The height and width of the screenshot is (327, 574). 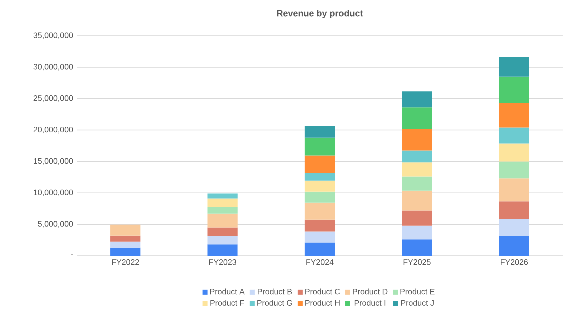 I want to click on legend-label: Product A, so click(x=227, y=291).